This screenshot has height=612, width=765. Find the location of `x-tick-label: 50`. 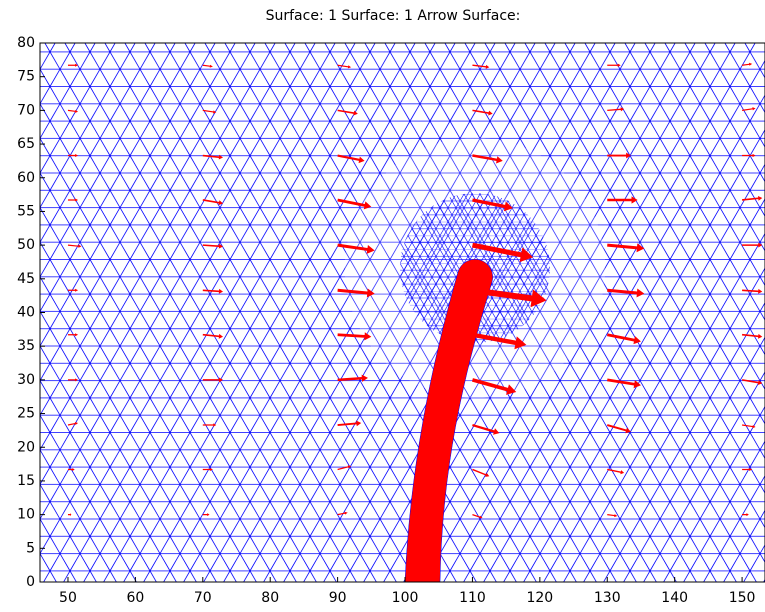

x-tick-label: 50 is located at coordinates (68, 598).